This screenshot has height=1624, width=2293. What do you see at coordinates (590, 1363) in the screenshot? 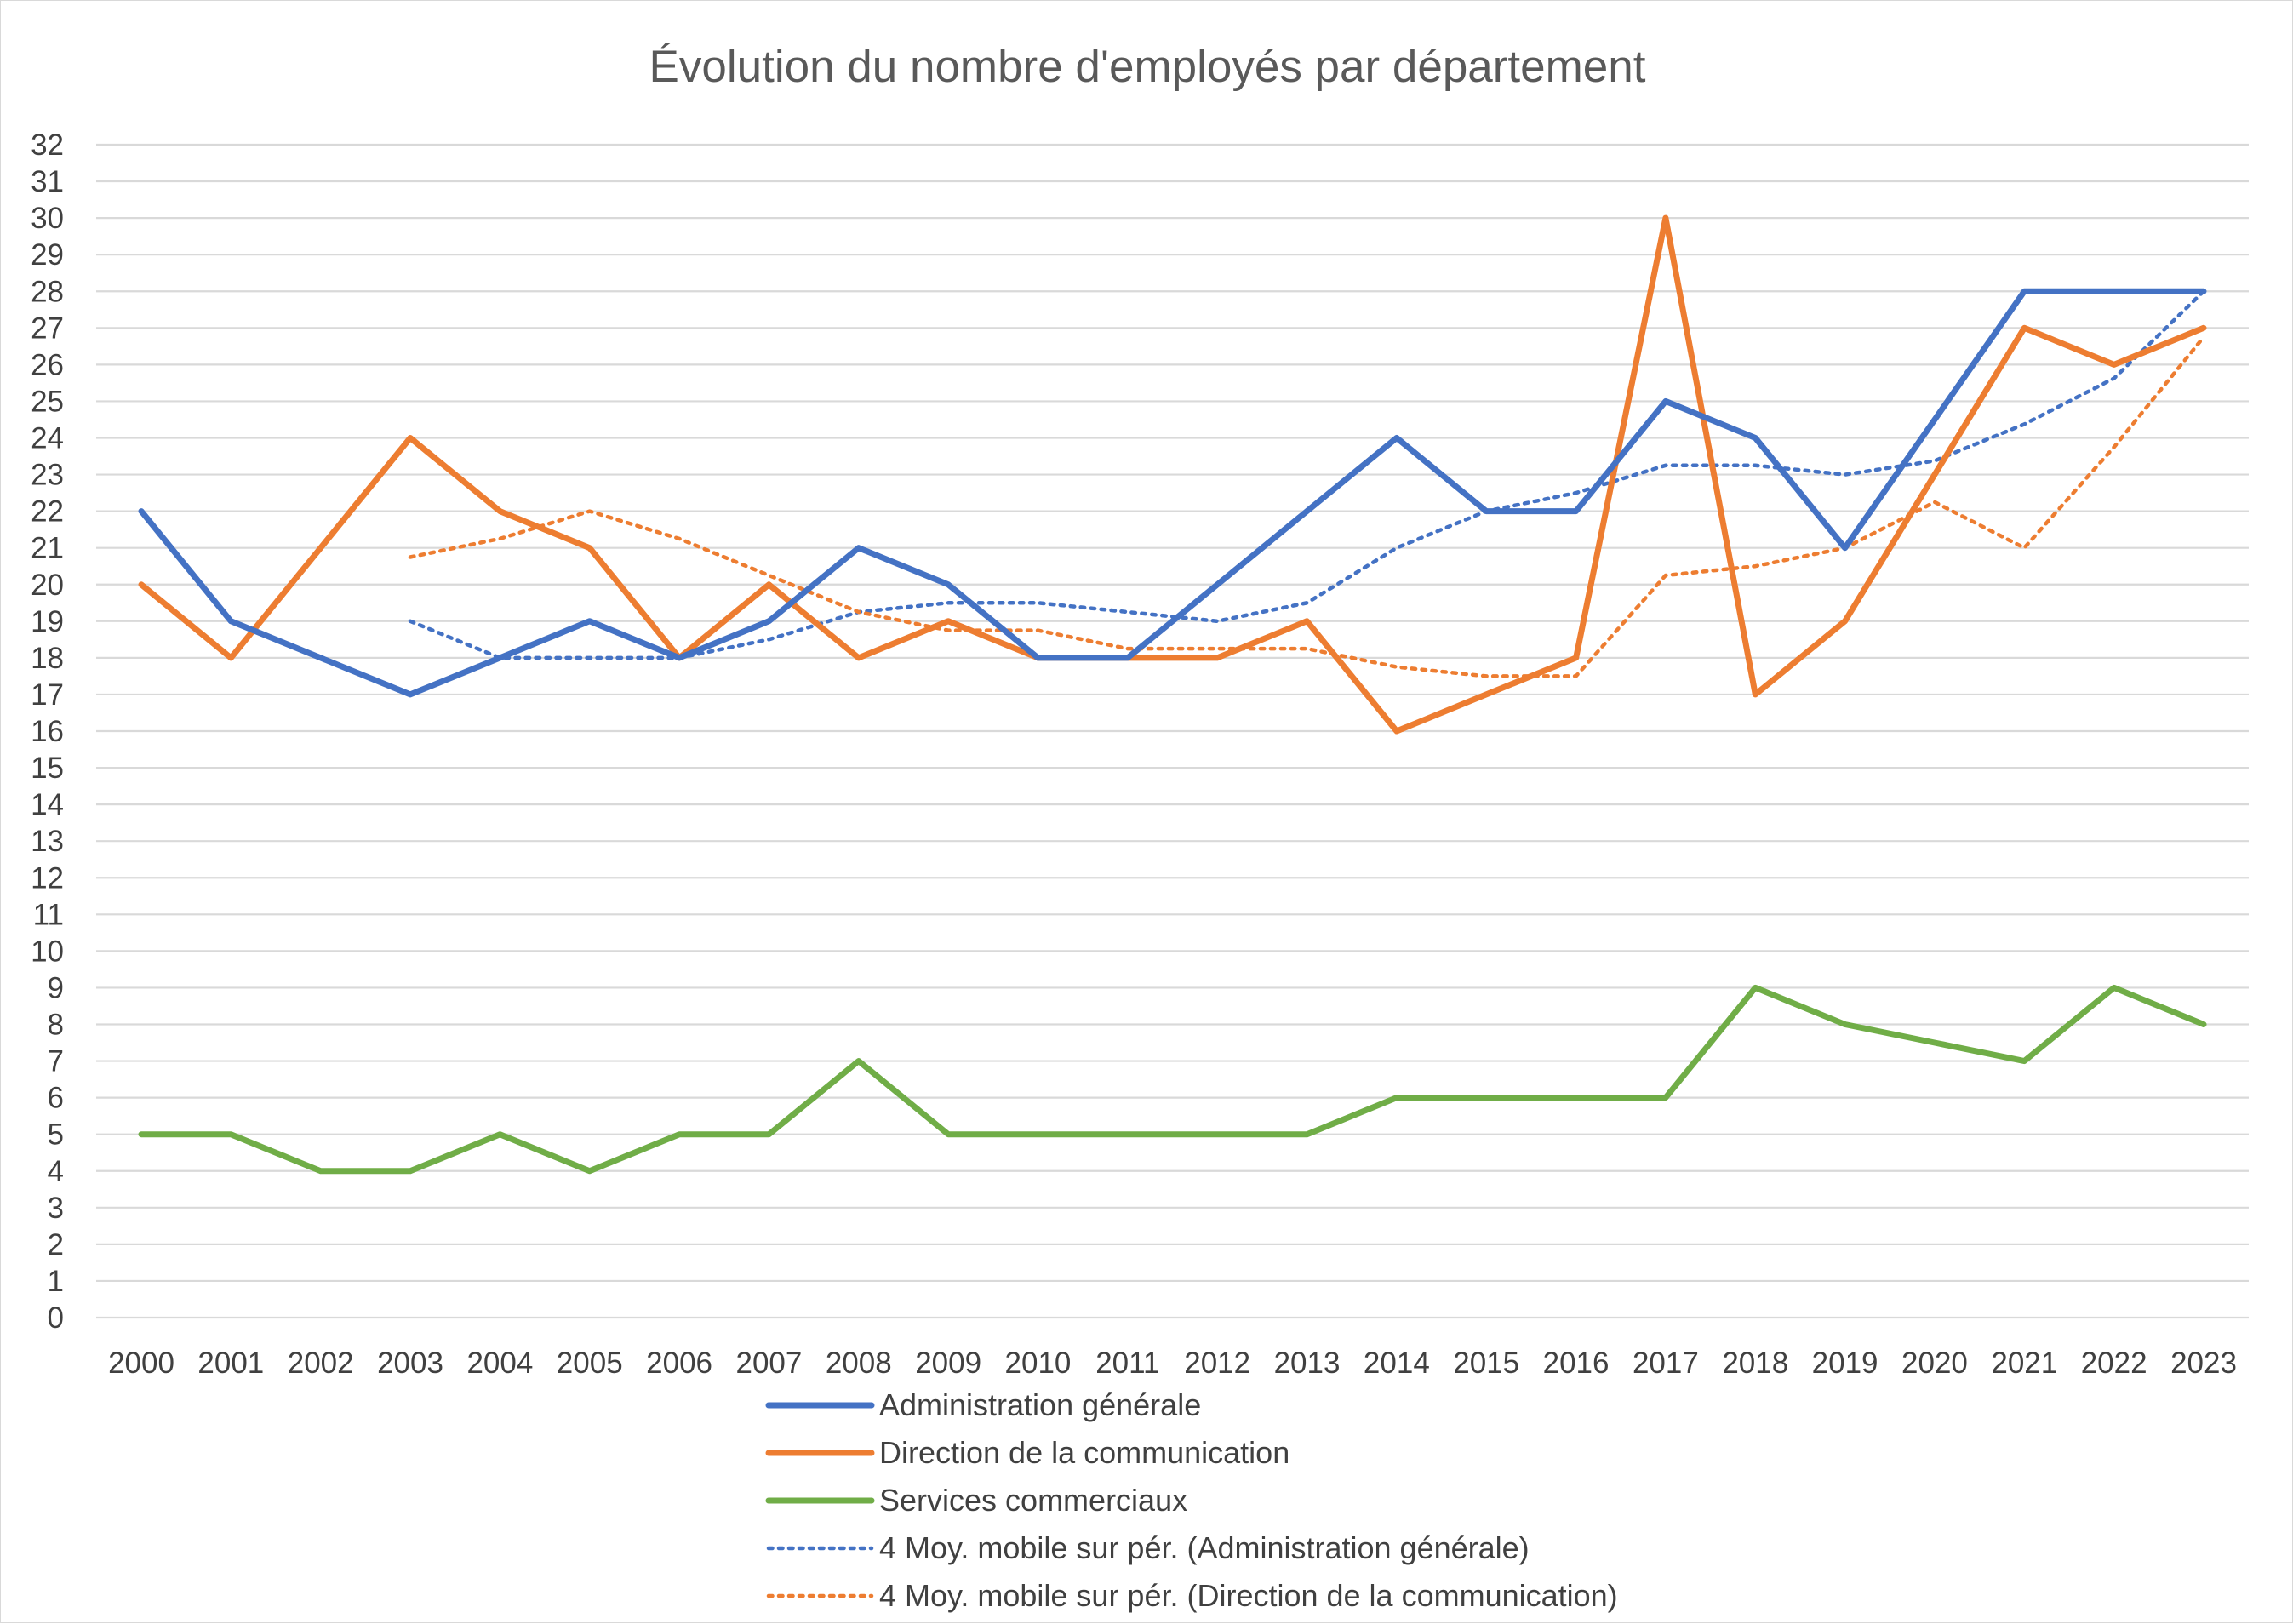
I see `x-tick-label: 2005` at bounding box center [590, 1363].